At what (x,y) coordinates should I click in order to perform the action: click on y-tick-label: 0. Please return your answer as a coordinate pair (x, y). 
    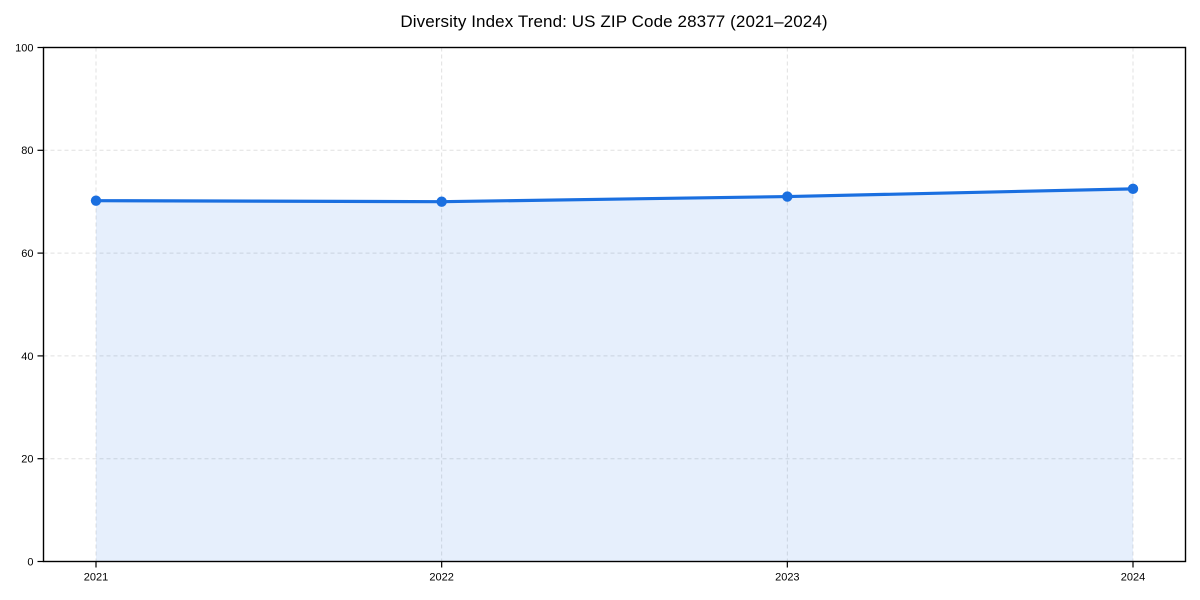
    Looking at the image, I should click on (30, 562).